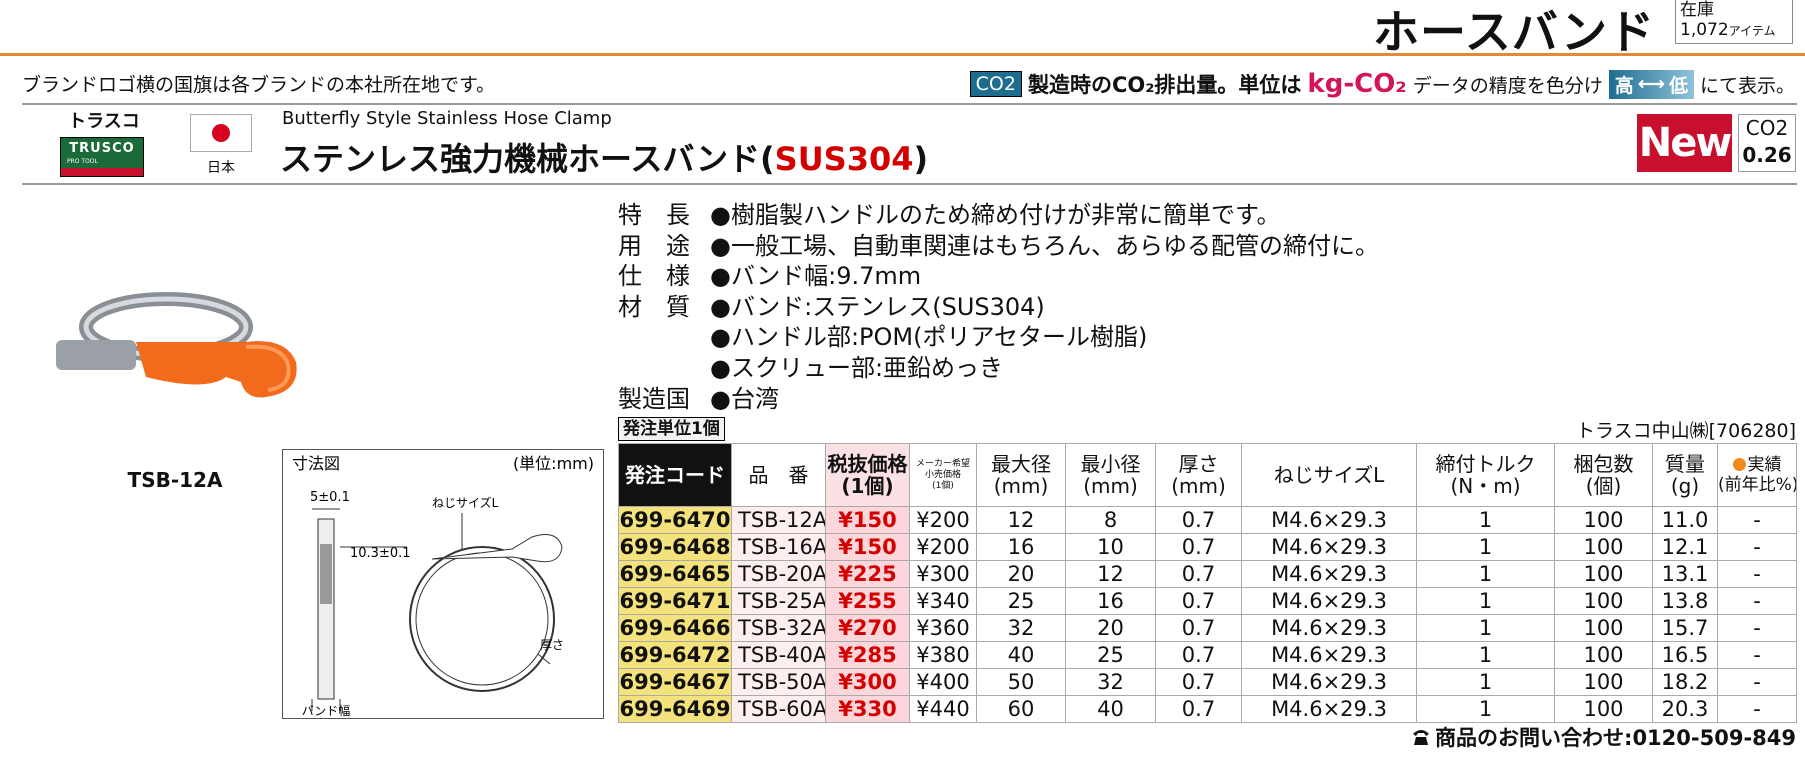  Describe the element at coordinates (326, 710) in the screenshot. I see `band-width: バンド幅` at that location.